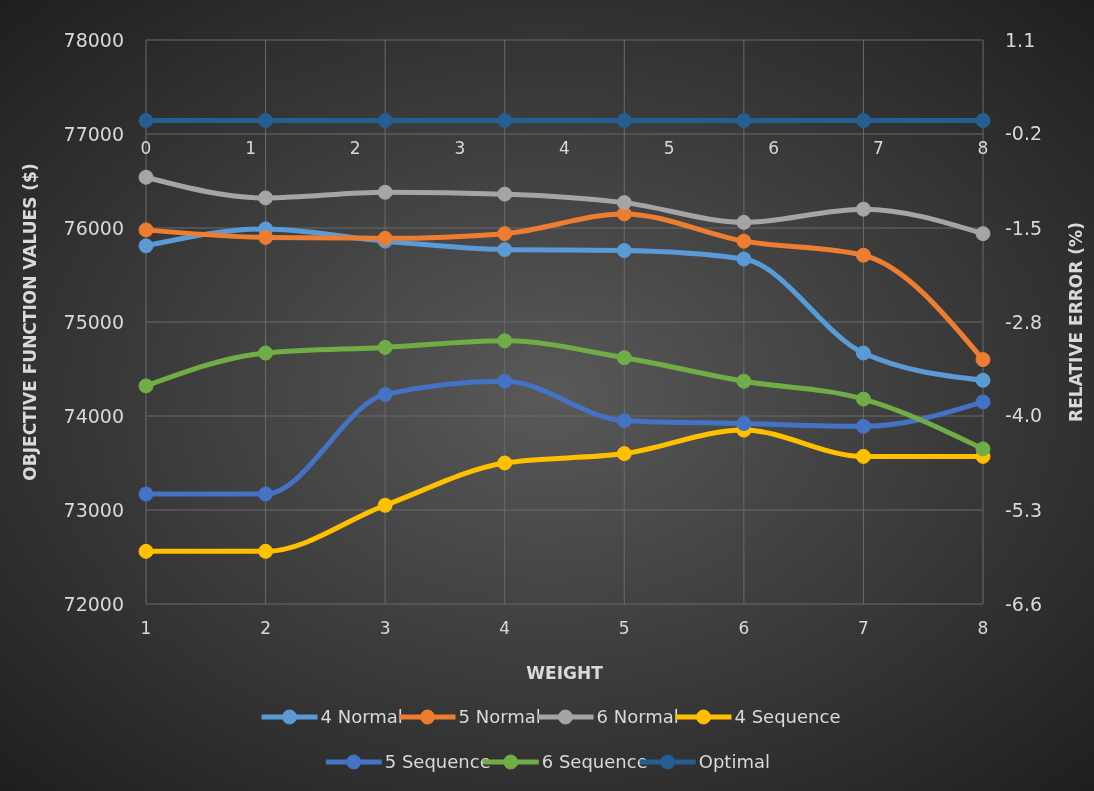 The width and height of the screenshot is (1094, 791). What do you see at coordinates (863, 628) in the screenshot?
I see `x-tick-label: 7` at bounding box center [863, 628].